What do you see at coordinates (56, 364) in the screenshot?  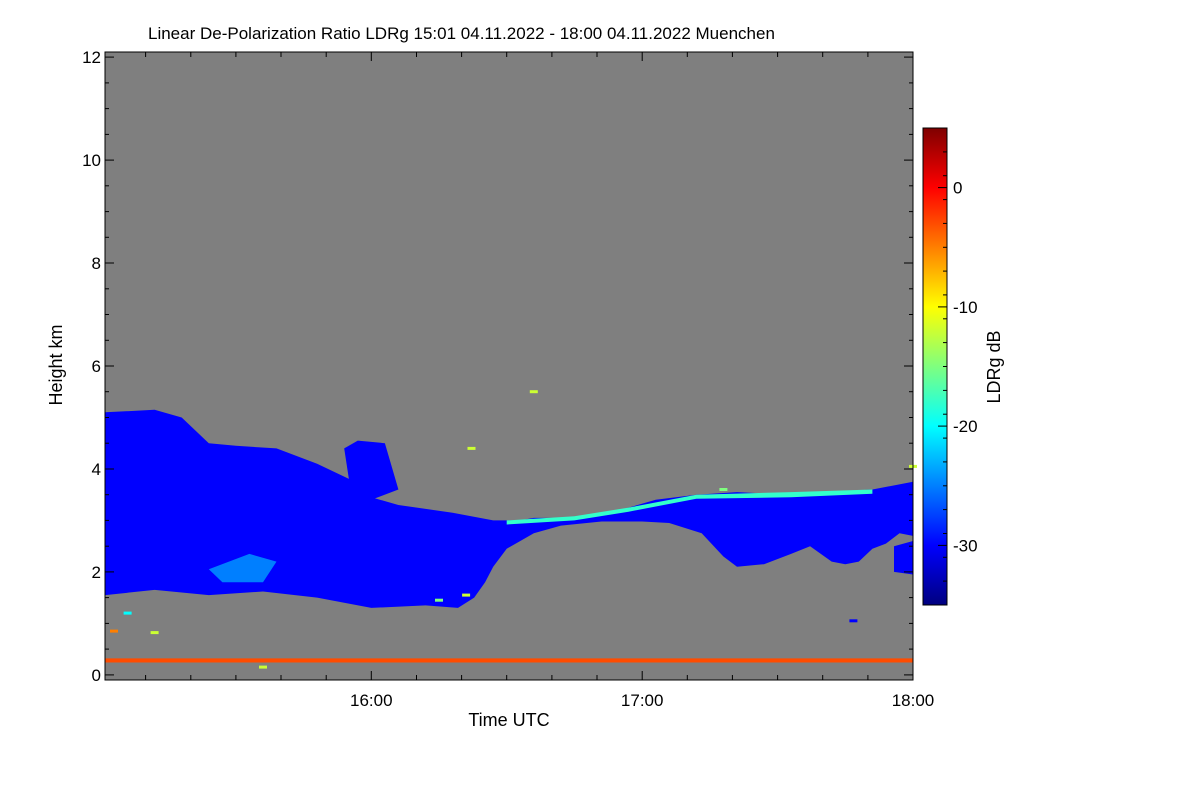 I see `y-axis-label: Height km` at bounding box center [56, 364].